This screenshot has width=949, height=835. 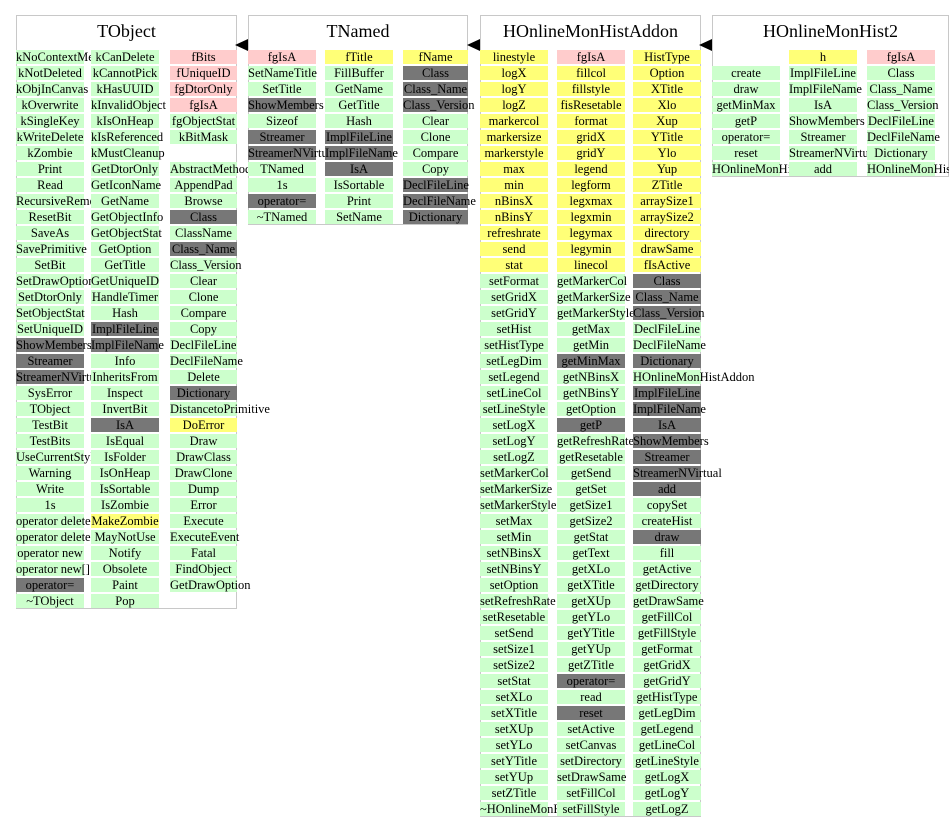 I want to click on member-ksinglekey: kSingleKey, so click(x=50, y=121).